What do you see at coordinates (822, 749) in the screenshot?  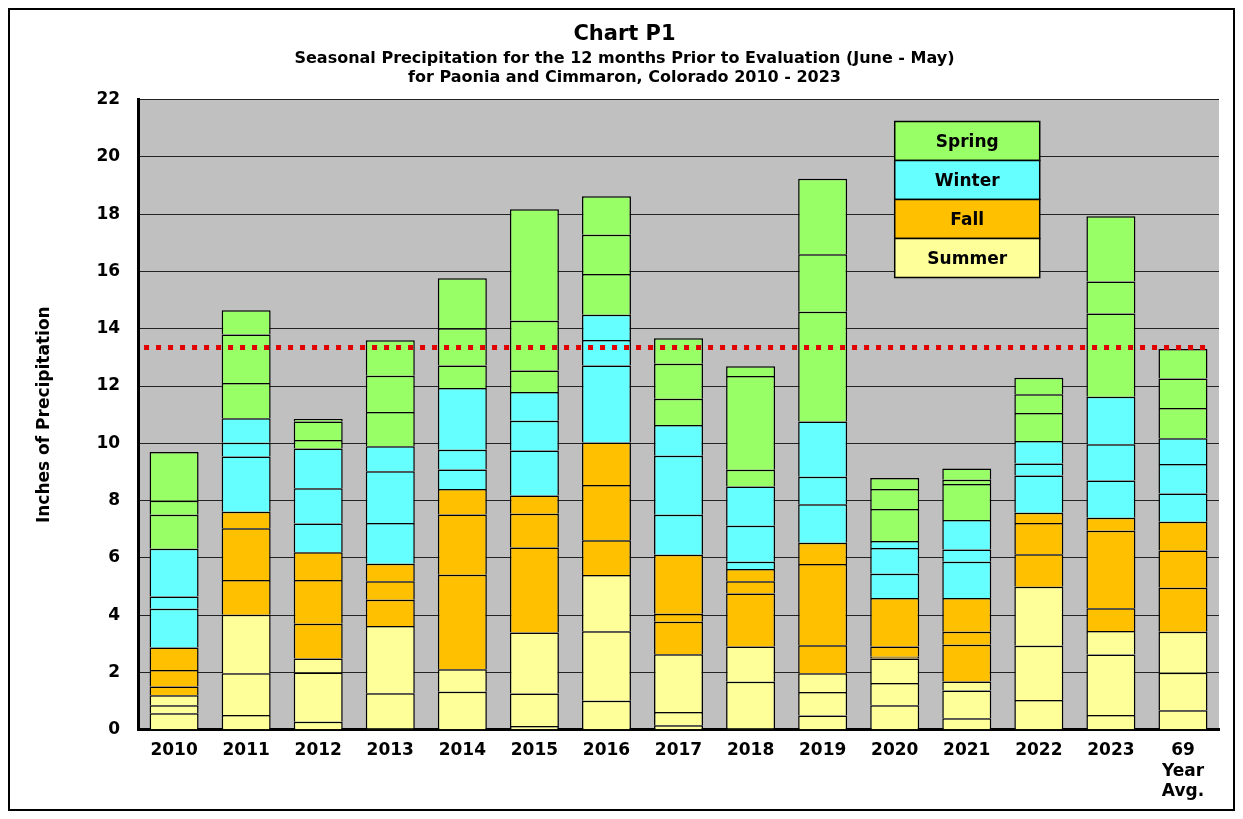 I see `x-tick-label: 2019` at bounding box center [822, 749].